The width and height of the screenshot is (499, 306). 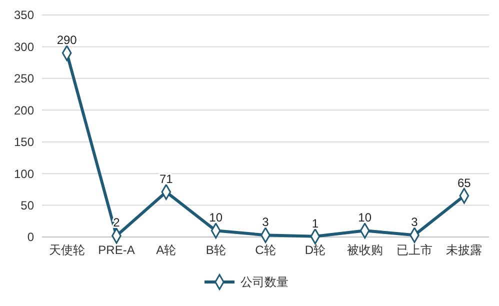 I want to click on data-label: 71, so click(x=166, y=179).